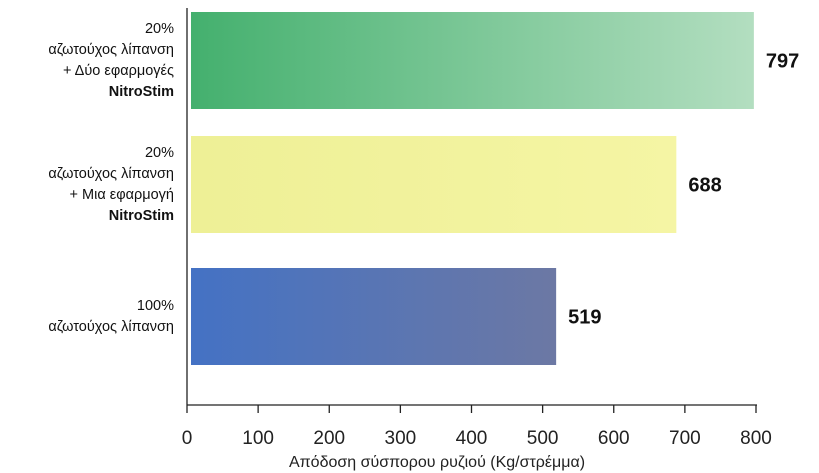  What do you see at coordinates (437, 462) in the screenshot?
I see `x-axis-label: Απόδοση σύσπορου ρυζιού (Kg/στρέμμα)` at bounding box center [437, 462].